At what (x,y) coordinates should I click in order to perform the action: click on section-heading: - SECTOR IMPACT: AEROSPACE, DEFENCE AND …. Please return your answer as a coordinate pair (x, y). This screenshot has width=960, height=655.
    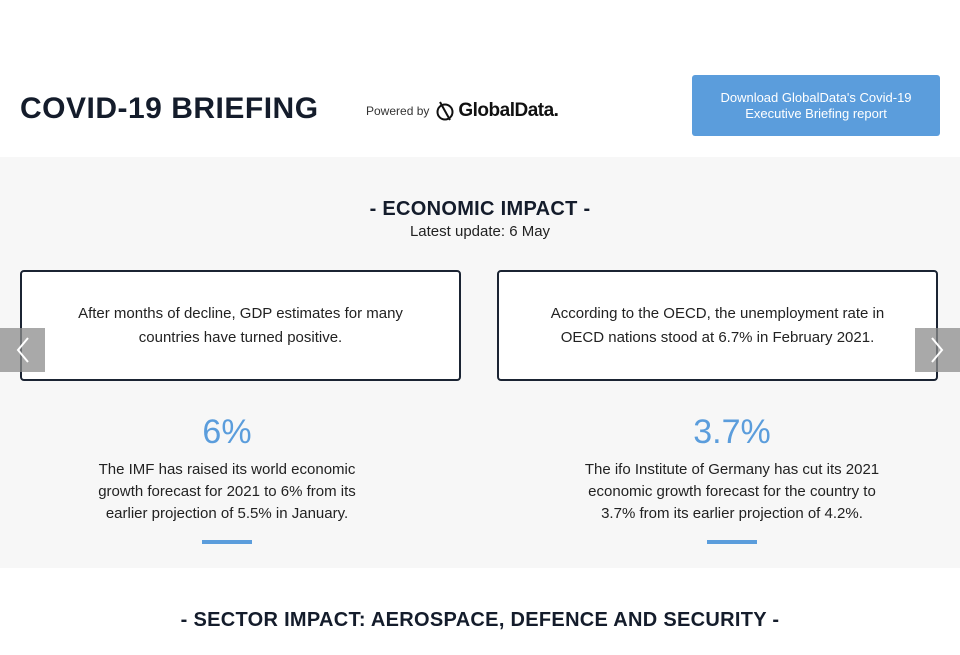
    Looking at the image, I should click on (480, 620).